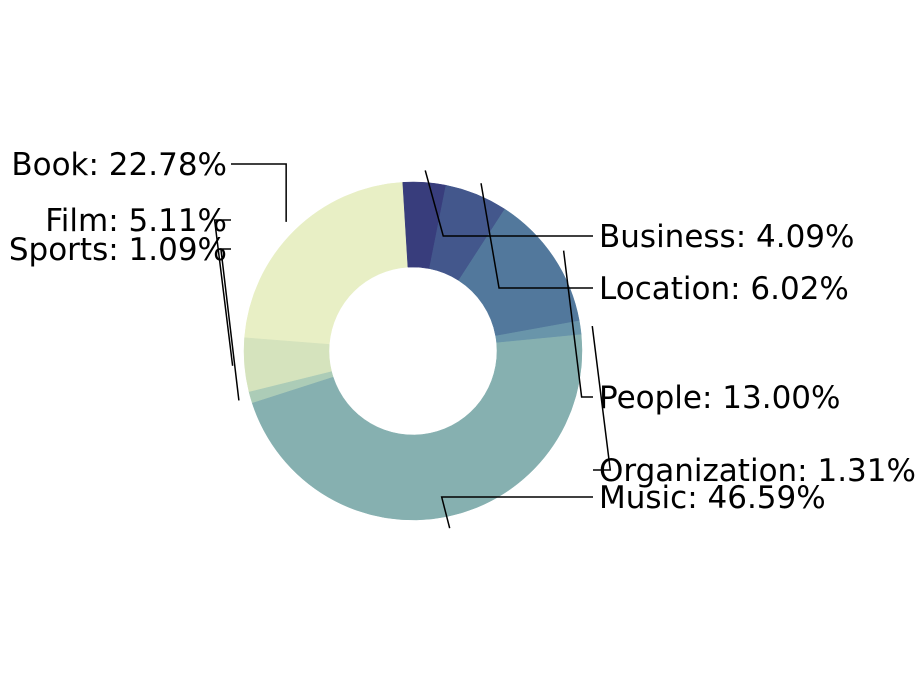 This screenshot has width=921, height=696. I want to click on slice-label-location: Location: 6.02%, so click(724, 289).